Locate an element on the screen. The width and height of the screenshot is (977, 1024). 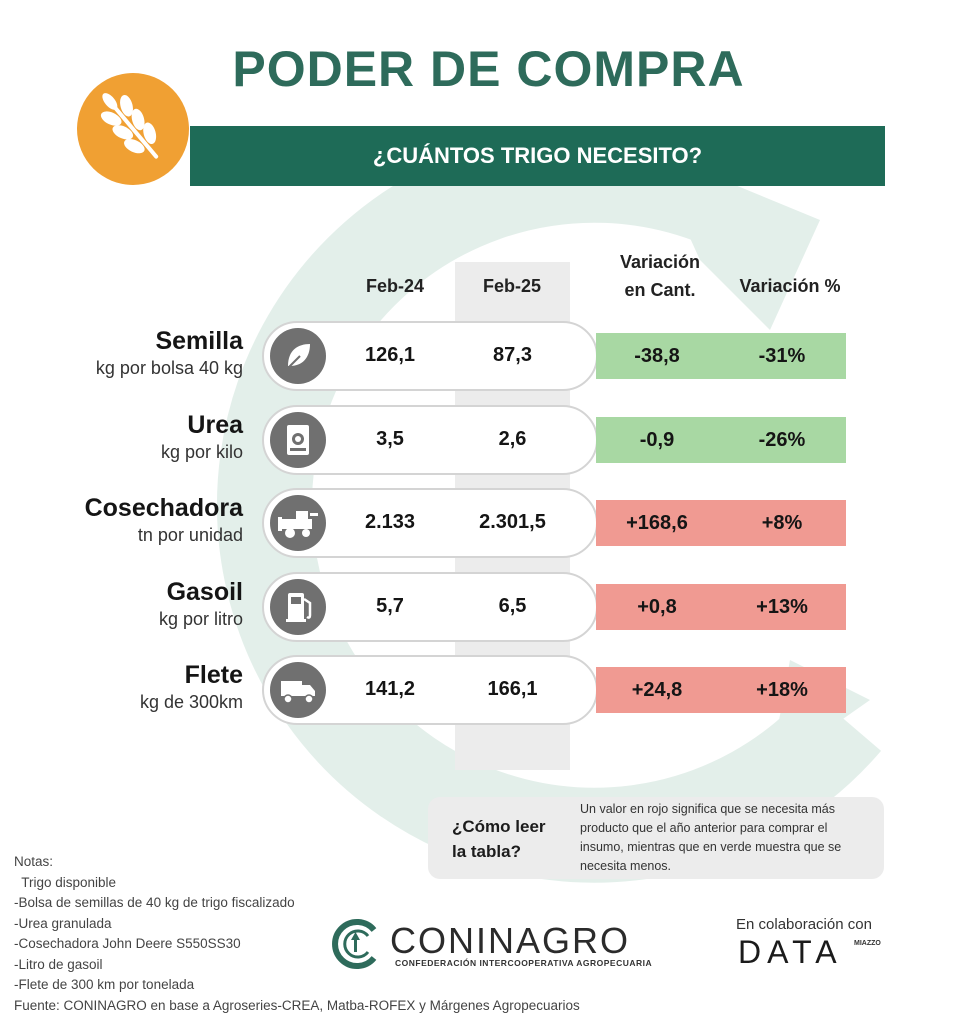
row-name: Urea is located at coordinates (215, 424).